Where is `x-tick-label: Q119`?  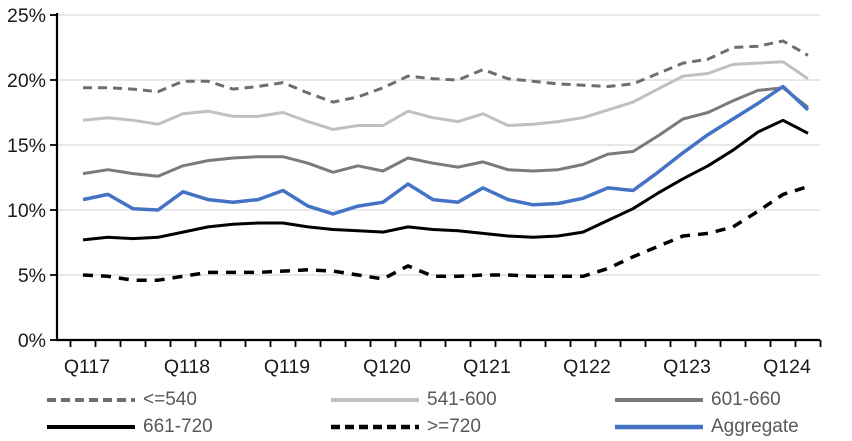 x-tick-label: Q119 is located at coordinates (287, 367).